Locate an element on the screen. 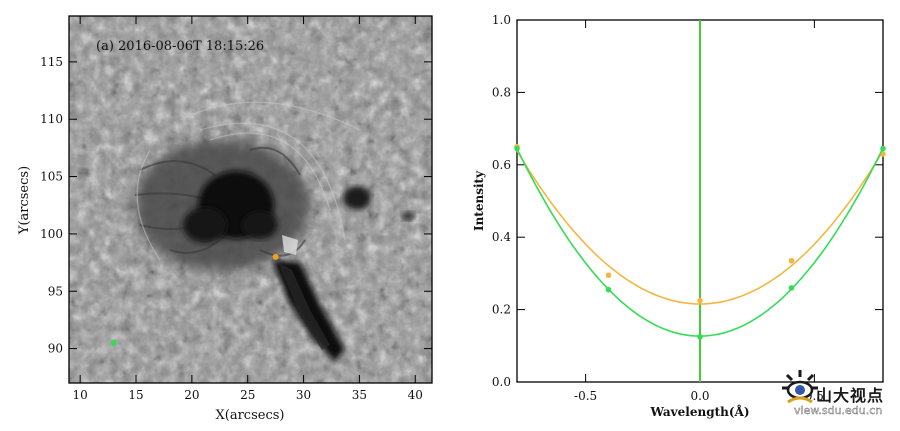 The image size is (900, 431). watermark: 山大视点 view.sdu.edu.cn is located at coordinates (838, 393).